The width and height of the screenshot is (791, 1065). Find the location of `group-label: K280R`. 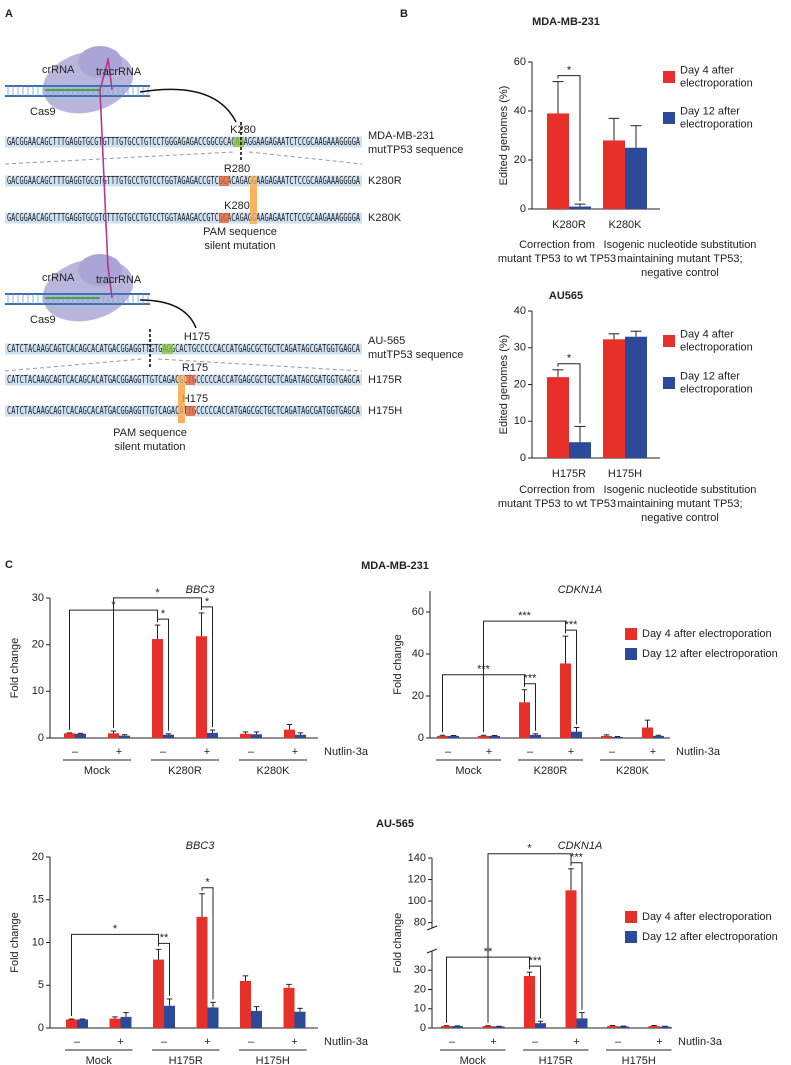

group-label: K280R is located at coordinates (185, 771).